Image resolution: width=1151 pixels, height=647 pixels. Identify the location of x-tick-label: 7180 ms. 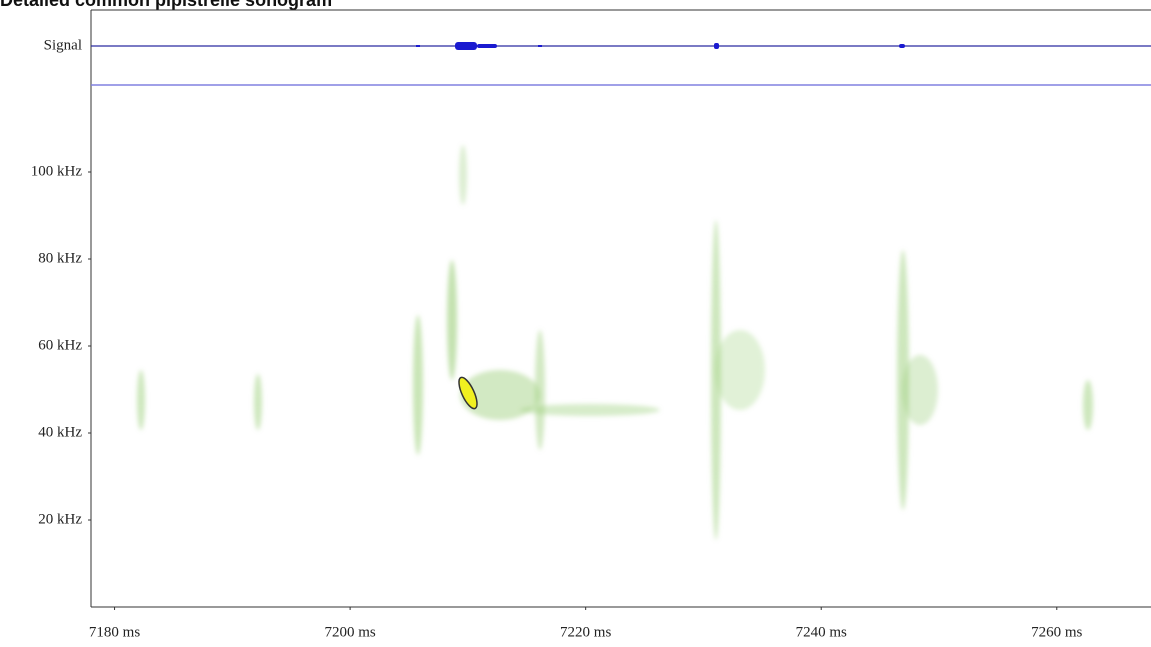
(114, 632).